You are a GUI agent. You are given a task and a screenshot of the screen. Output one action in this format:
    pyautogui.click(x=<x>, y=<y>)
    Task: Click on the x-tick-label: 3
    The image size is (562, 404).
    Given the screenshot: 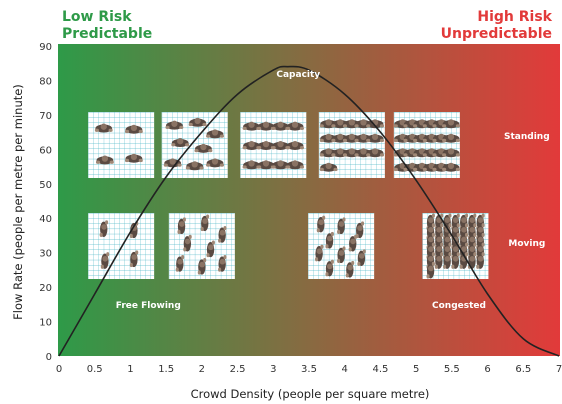 What is the action you would take?
    pyautogui.click(x=273, y=369)
    